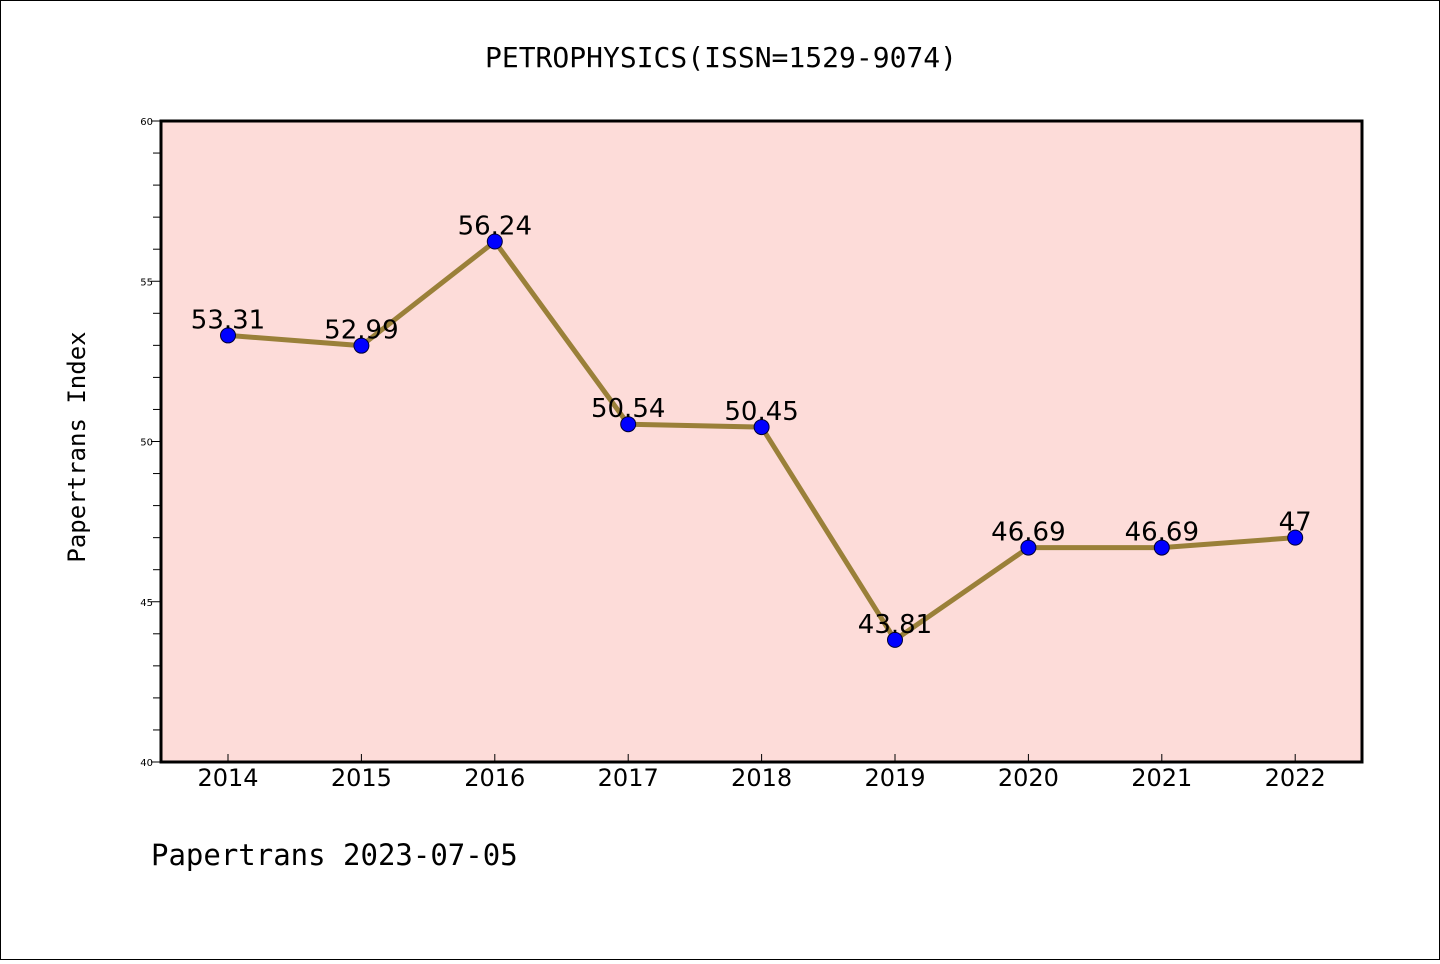  I want to click on y-tick-label: 55, so click(146, 282).